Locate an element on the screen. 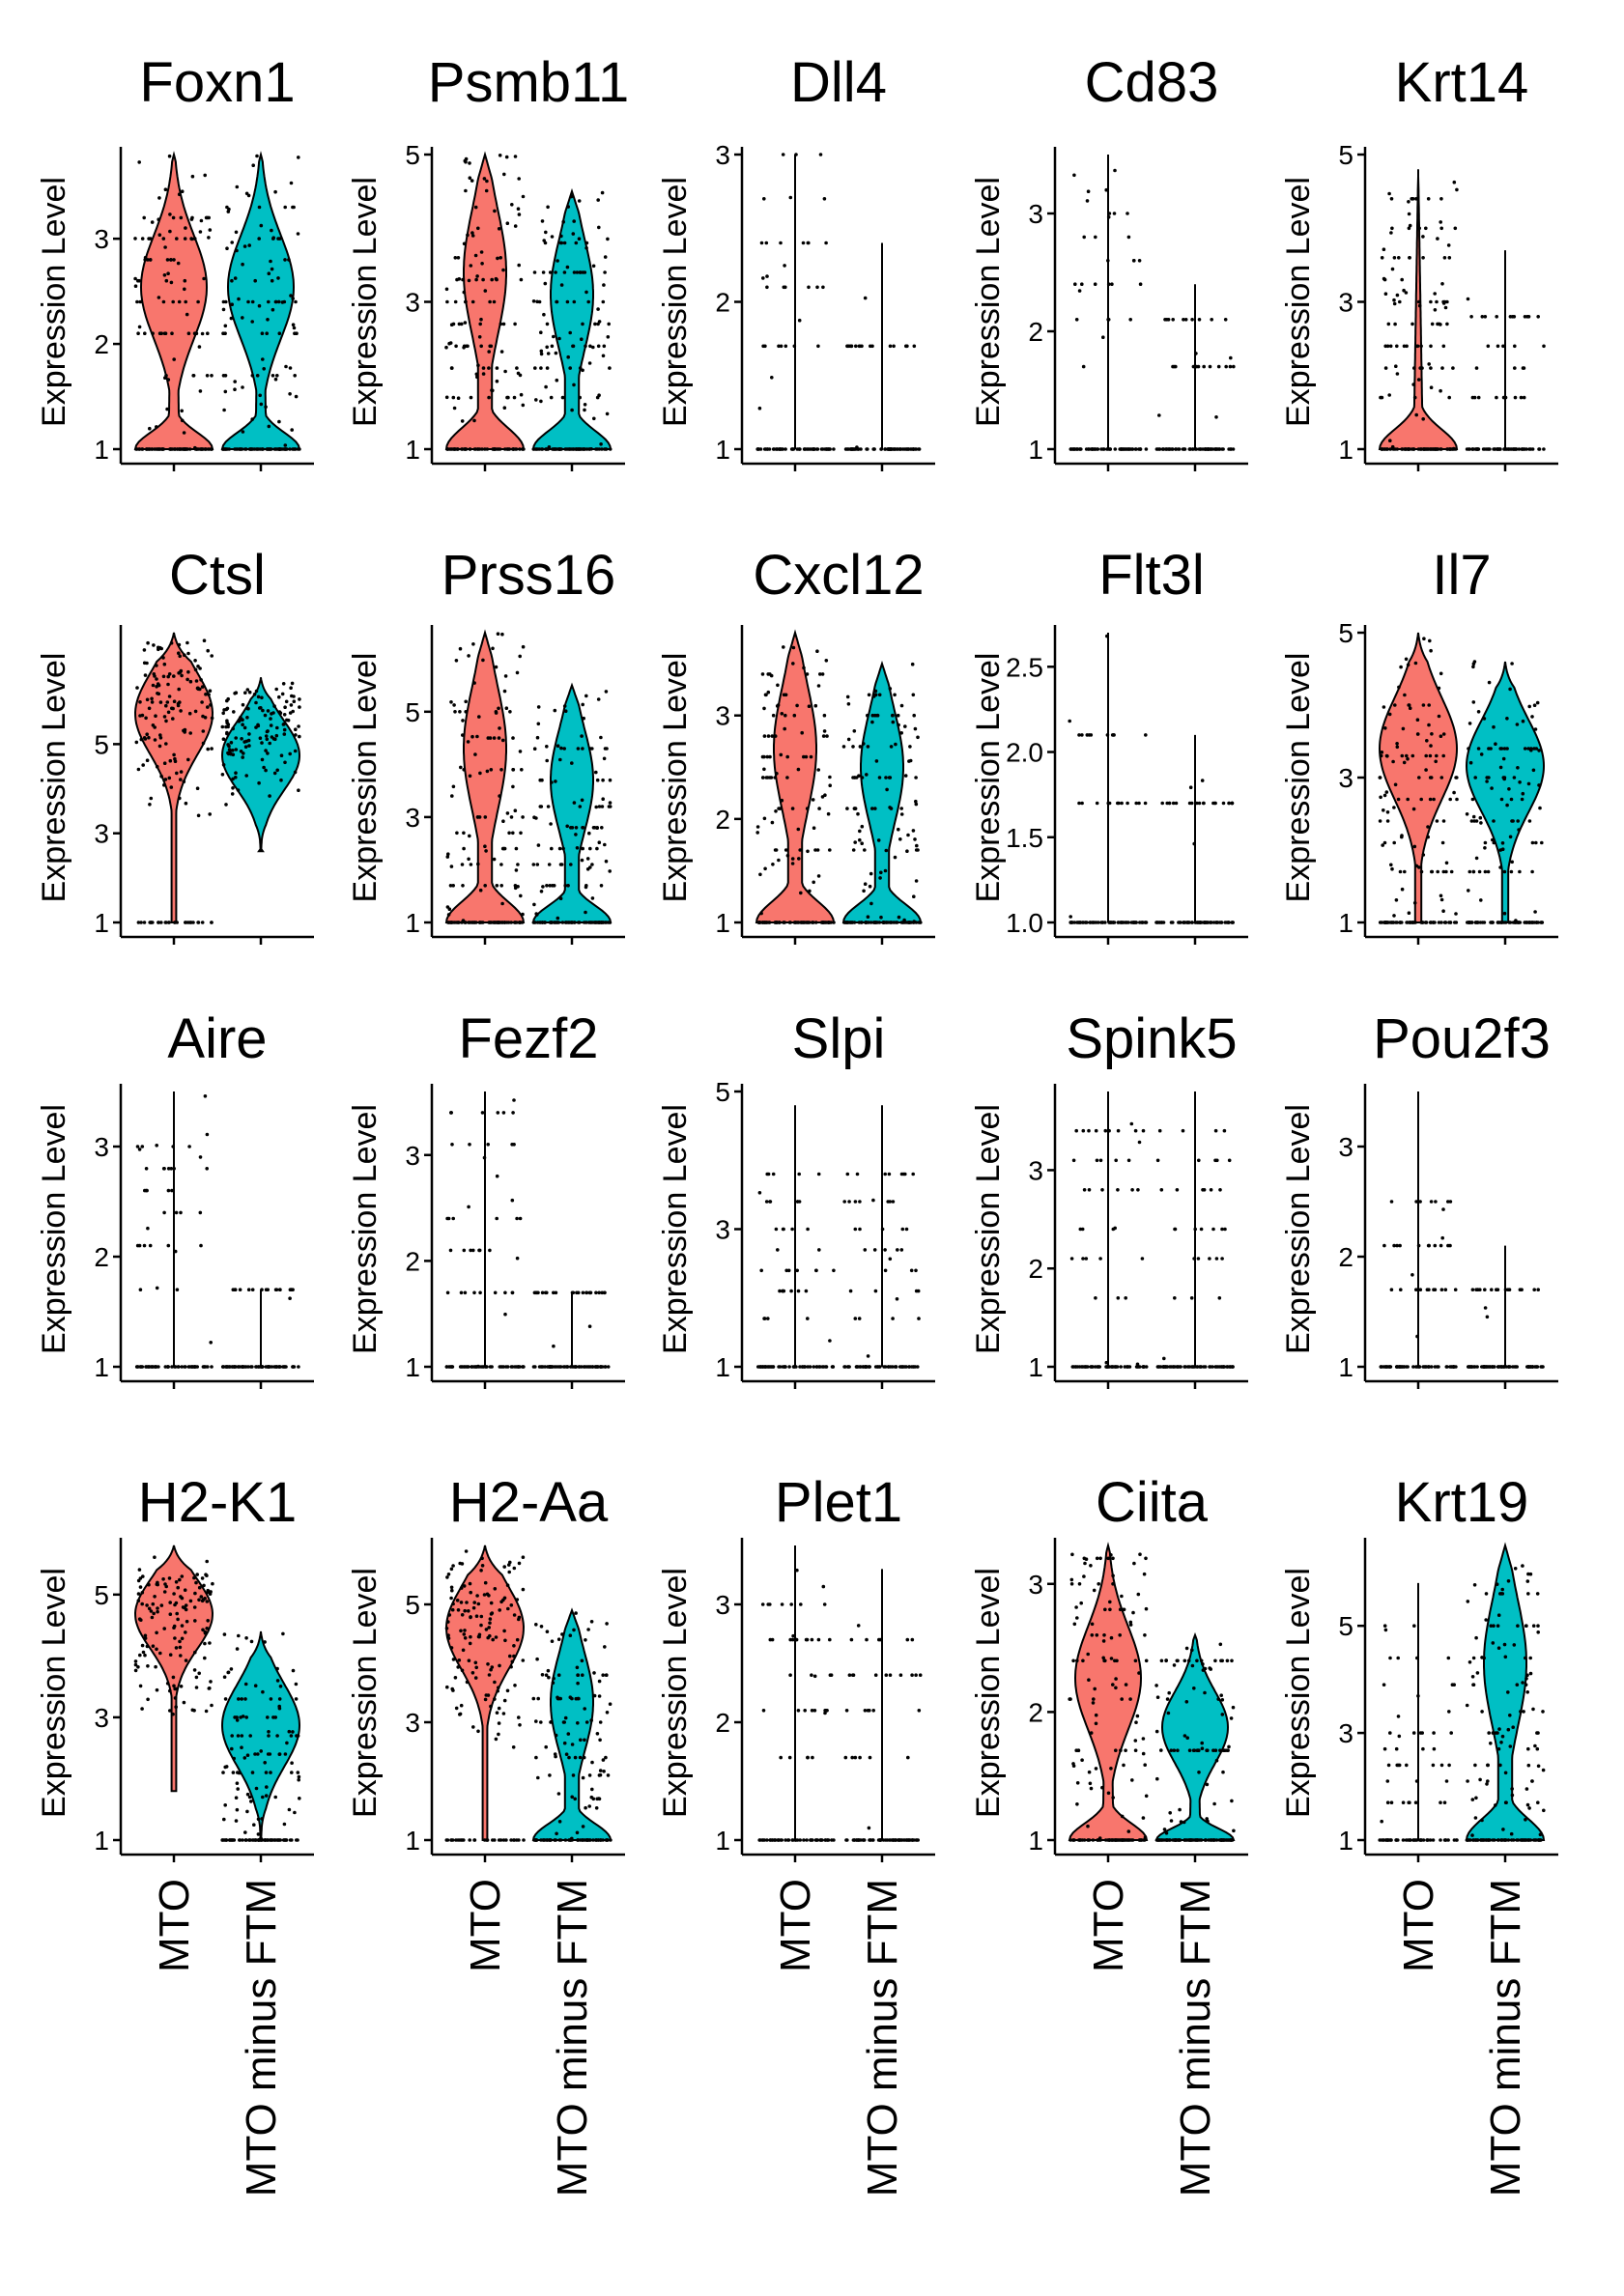  panel-title: Krt14 is located at coordinates (1462, 82).